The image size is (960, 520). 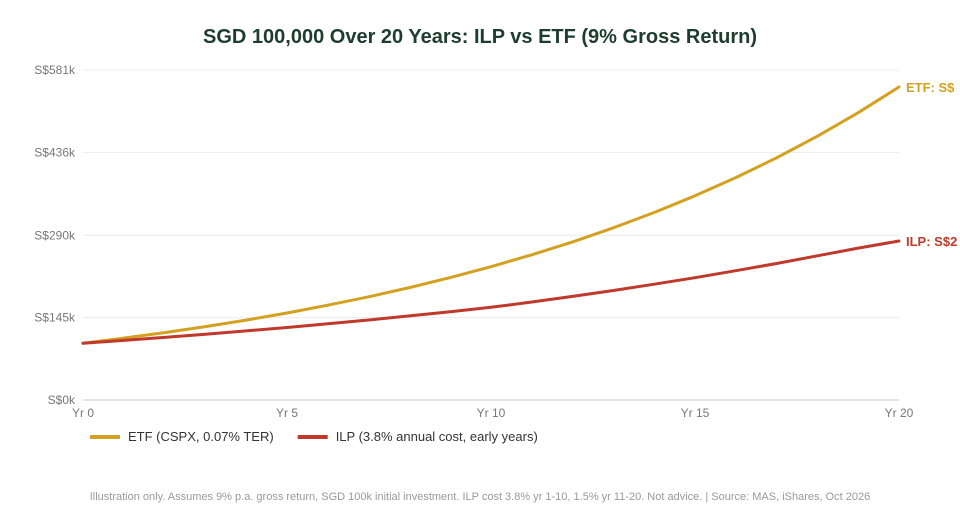 What do you see at coordinates (55, 318) in the screenshot?
I see `y-tick-label: S$145k` at bounding box center [55, 318].